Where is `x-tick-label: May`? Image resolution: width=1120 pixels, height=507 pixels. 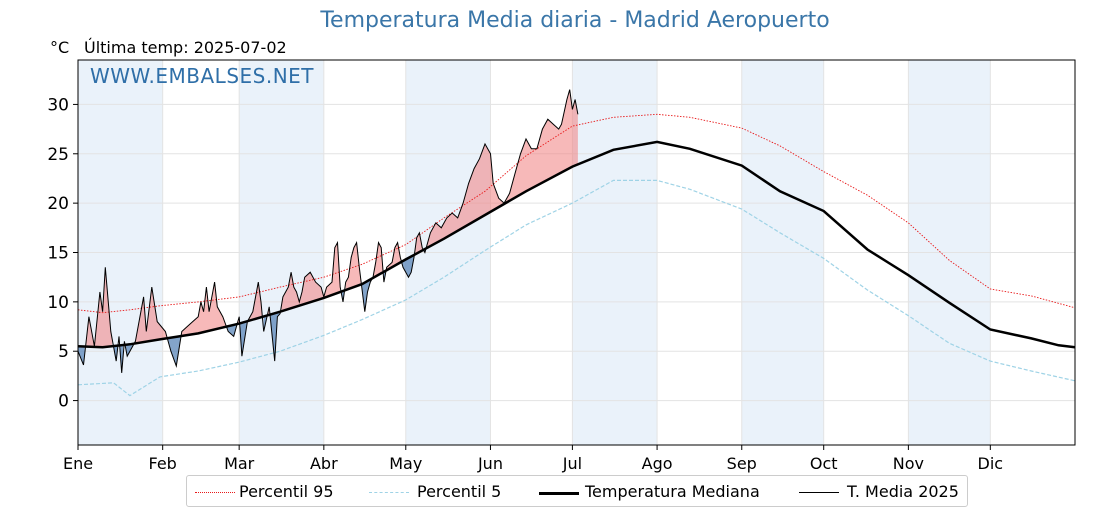
x-tick-label: May is located at coordinates (405, 463).